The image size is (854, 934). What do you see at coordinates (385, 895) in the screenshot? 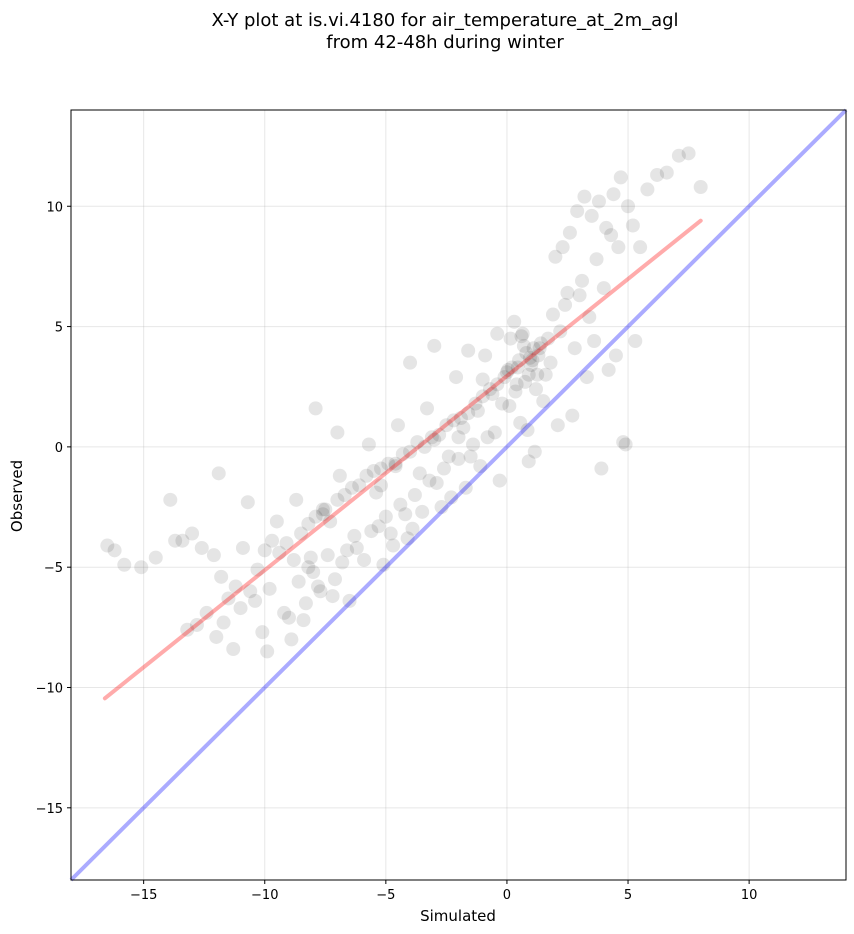
I see `x-tick-label: −5` at bounding box center [385, 895].